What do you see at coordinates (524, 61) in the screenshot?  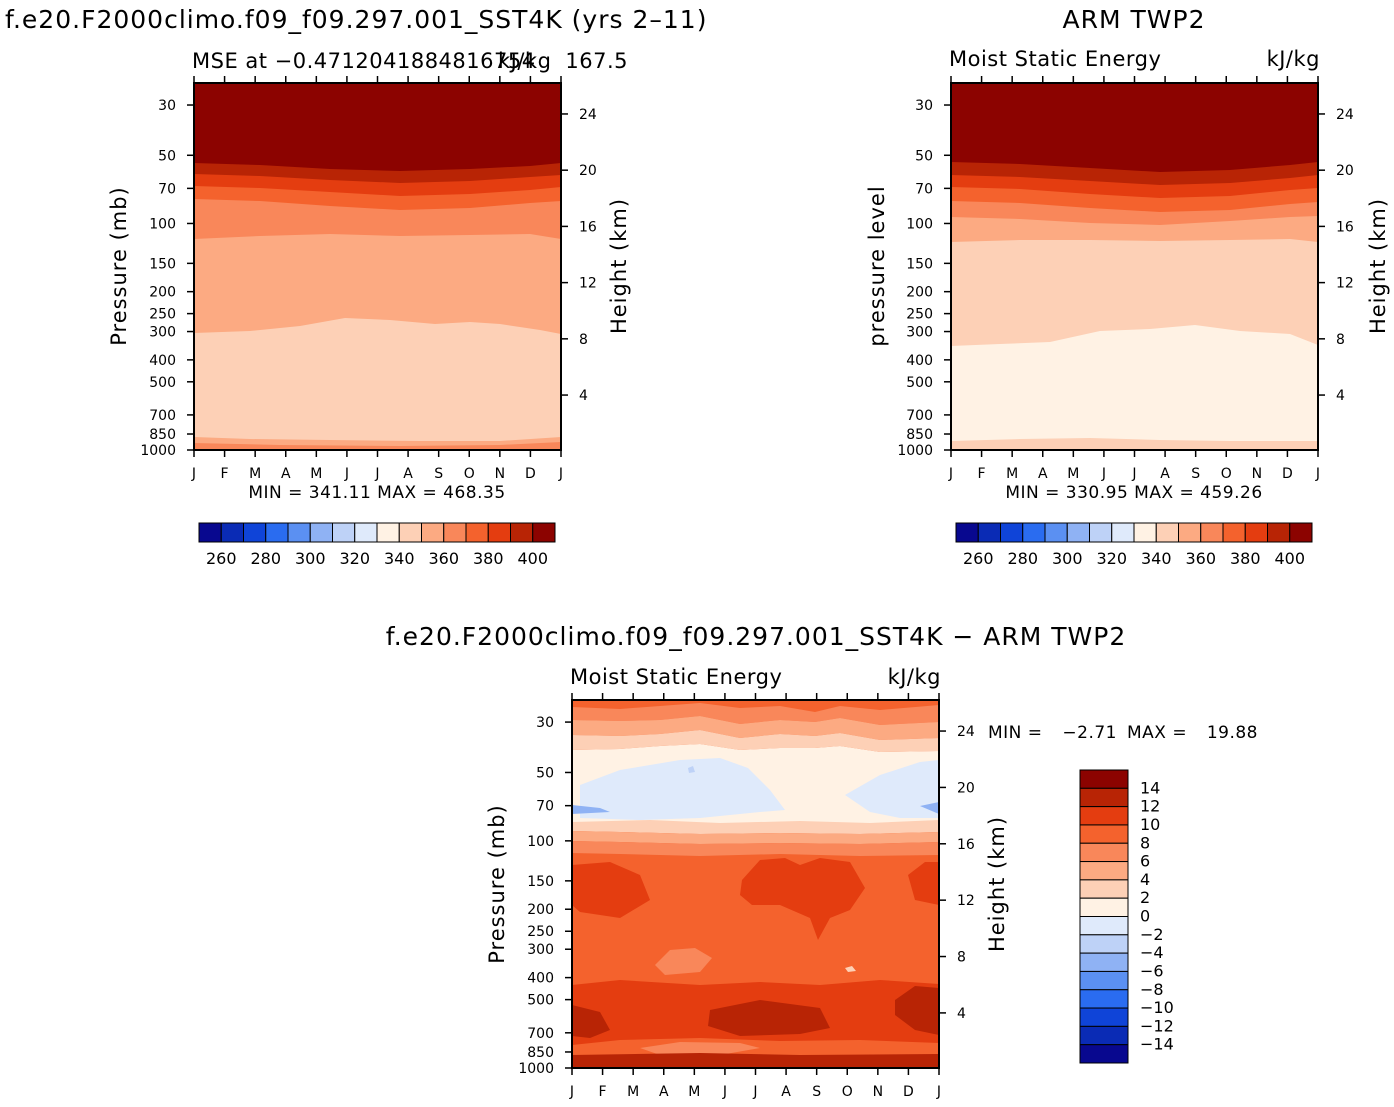 I see `model-units-label: kJ/kg` at bounding box center [524, 61].